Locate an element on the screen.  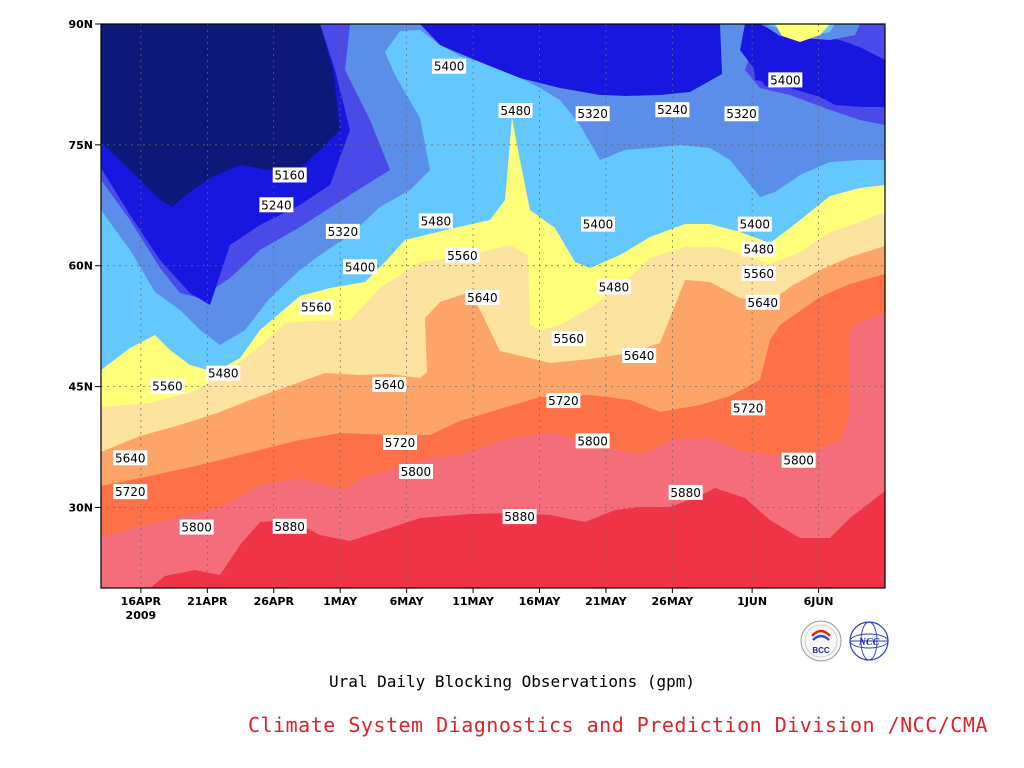
x-tick-label: 16APR is located at coordinates (141, 601).